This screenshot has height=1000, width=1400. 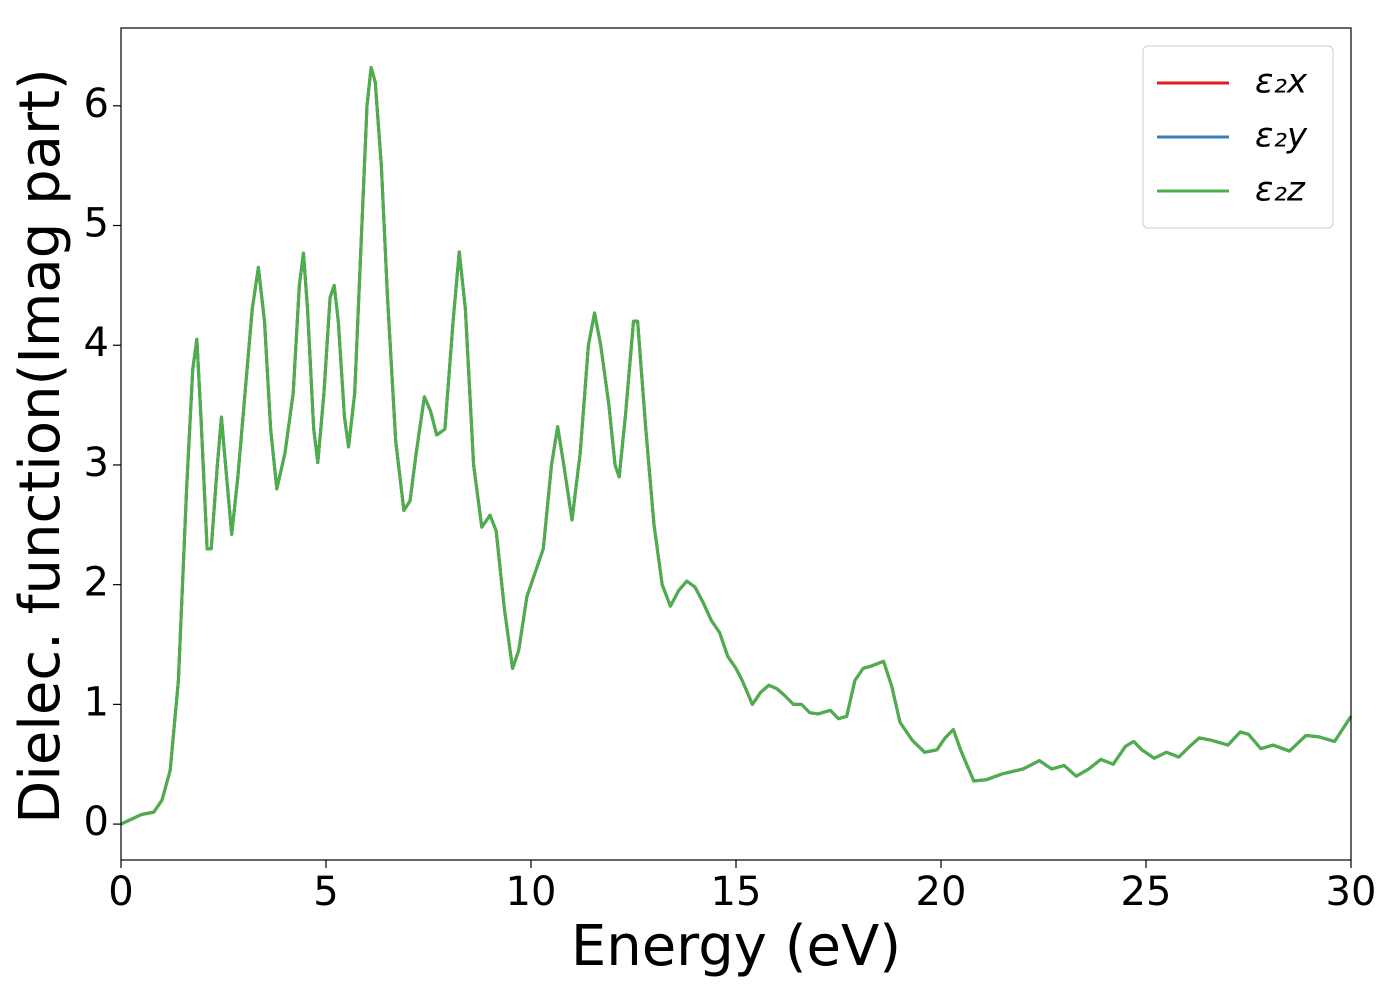 What do you see at coordinates (40, 446) in the screenshot?
I see `y-axis-label: Dielec. function(Imag part)` at bounding box center [40, 446].